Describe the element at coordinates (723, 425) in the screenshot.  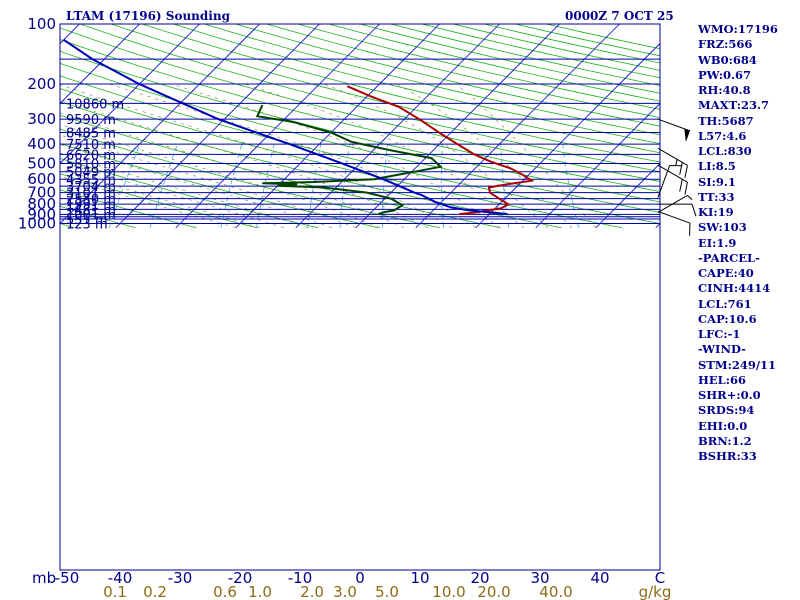
I see `index-item: EHI:0.0` at that location.